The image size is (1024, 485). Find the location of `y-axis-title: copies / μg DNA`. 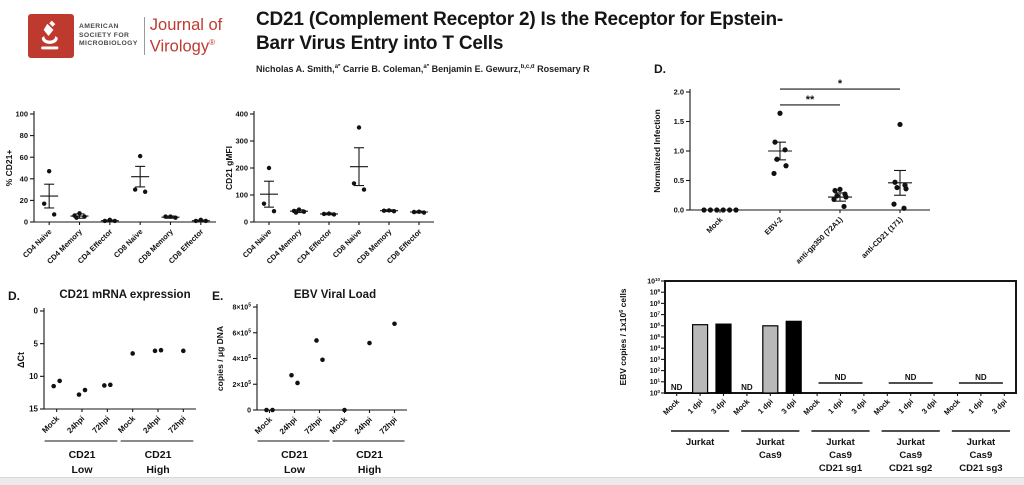

y-axis-title: copies / μg DNA is located at coordinates (220, 358).